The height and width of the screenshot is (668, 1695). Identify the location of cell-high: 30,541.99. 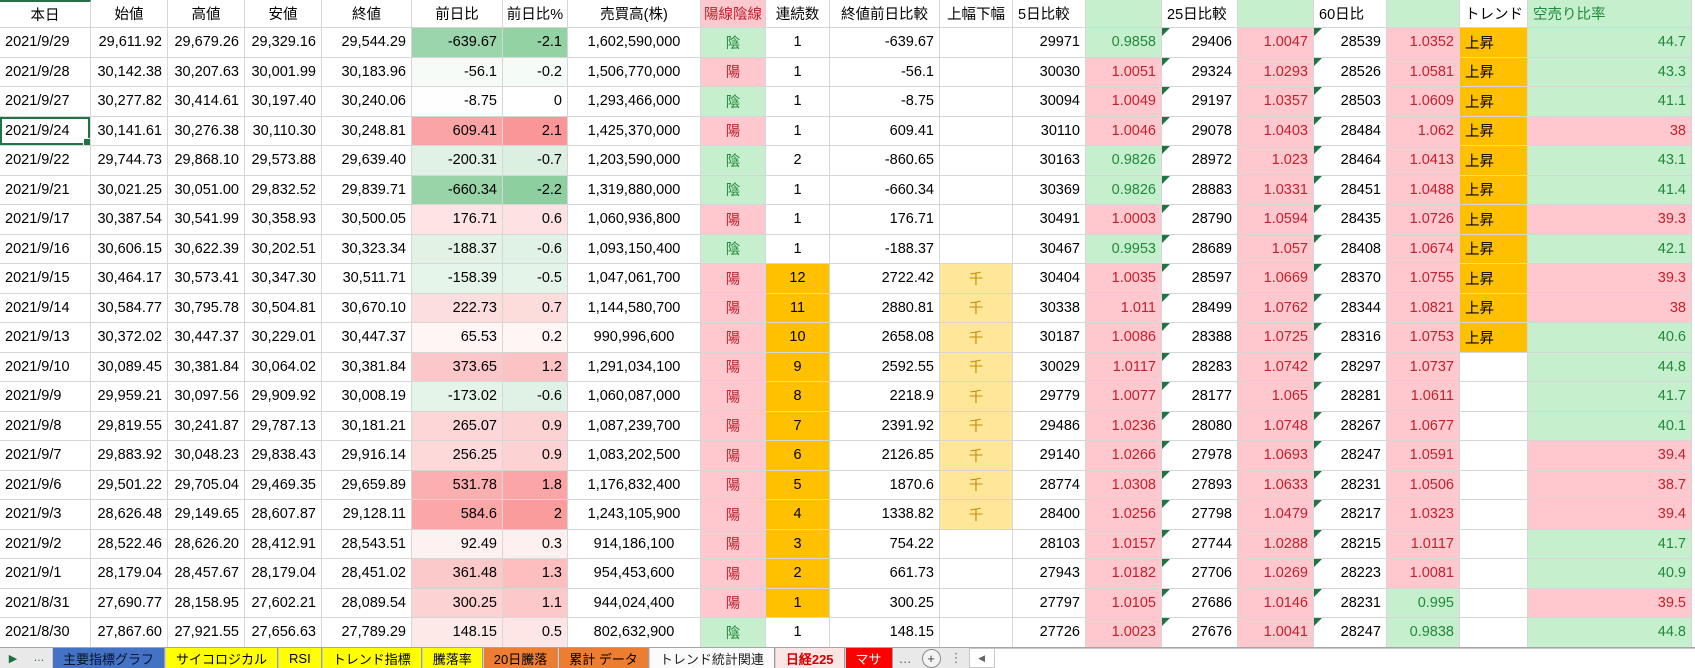
(206, 220).